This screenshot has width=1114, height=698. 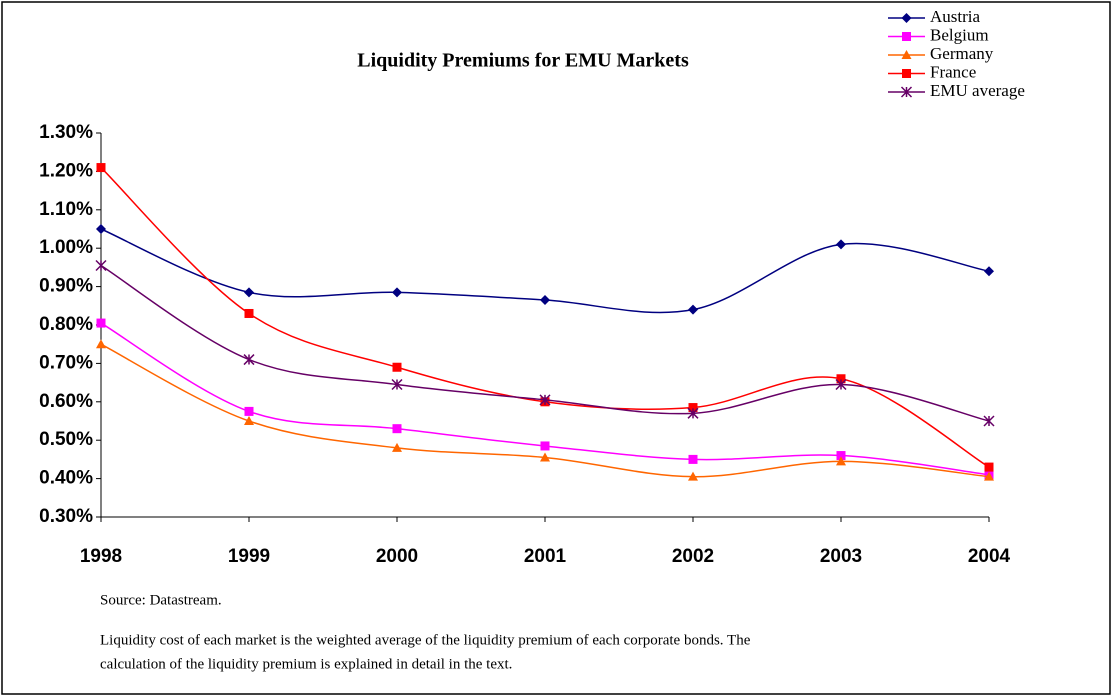 I want to click on y-tick-label: 1.10%, so click(x=66, y=209).